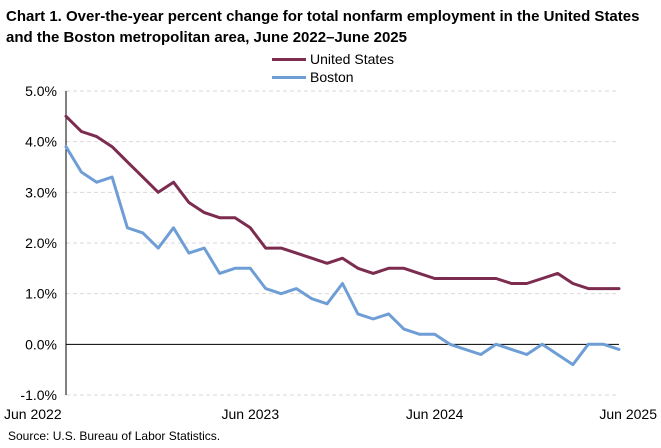 The image size is (661, 448). What do you see at coordinates (33, 414) in the screenshot?
I see `x-tick-label: Jun 2022` at bounding box center [33, 414].